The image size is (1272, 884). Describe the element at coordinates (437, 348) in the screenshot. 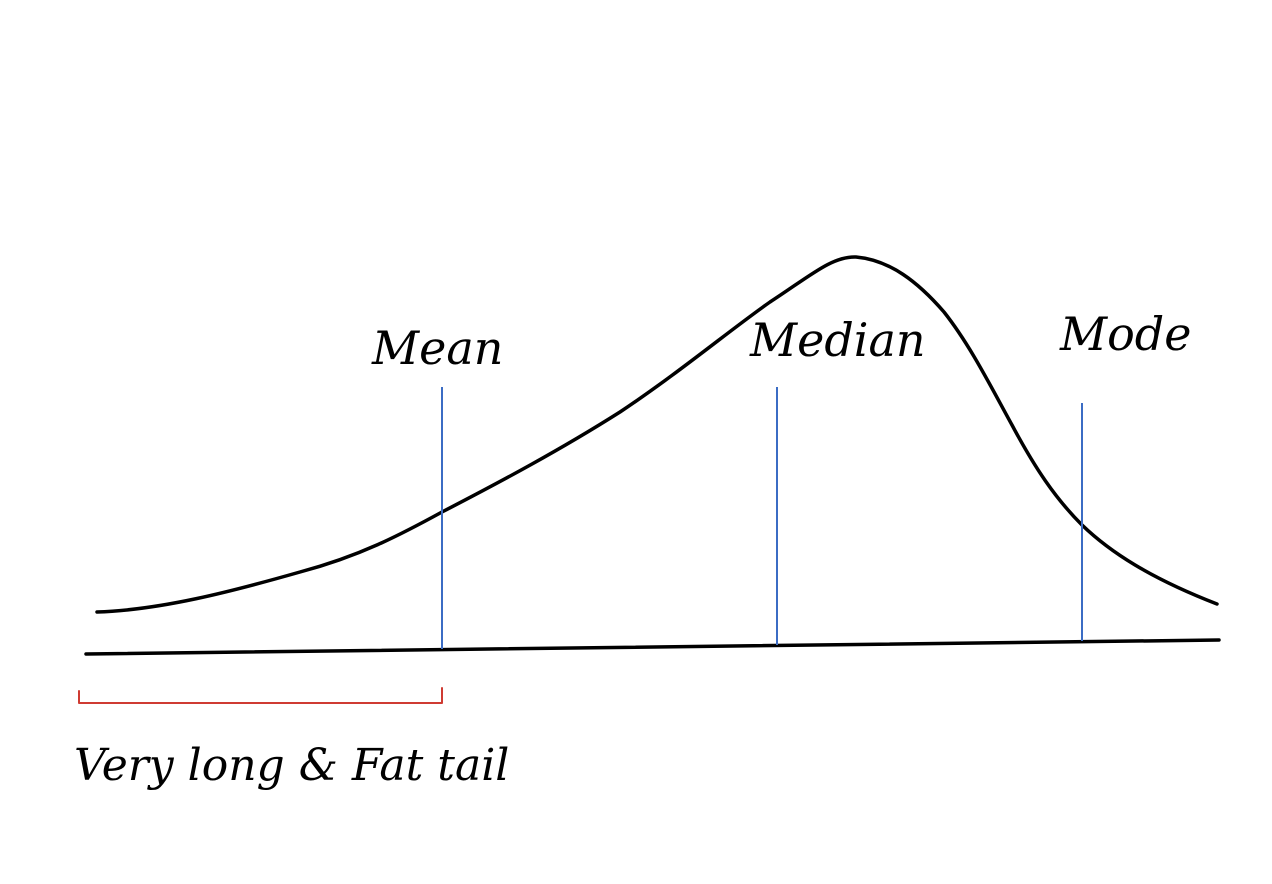

I see `mean-label: Mean` at that location.